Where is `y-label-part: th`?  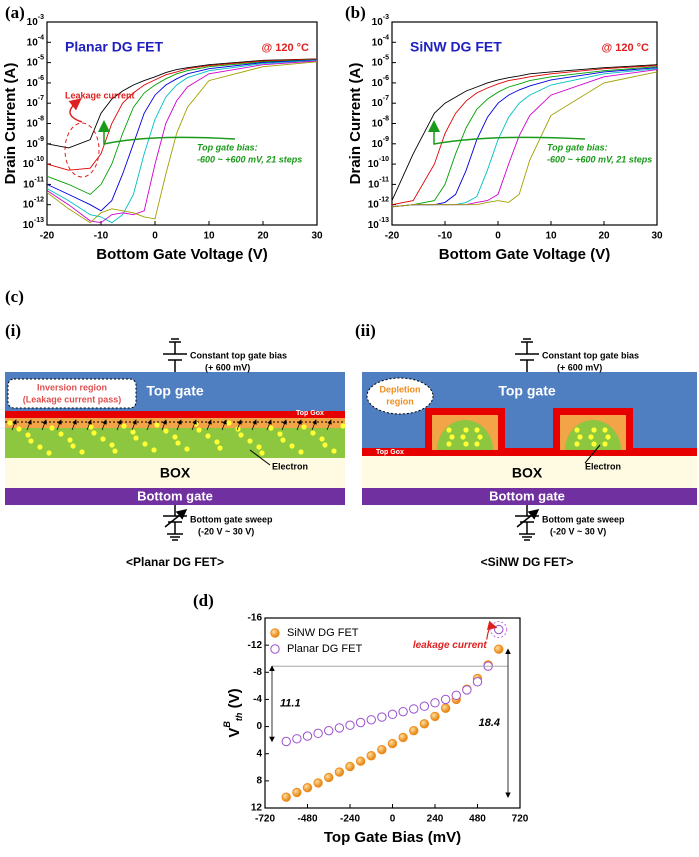 y-label-part: th is located at coordinates (239, 716).